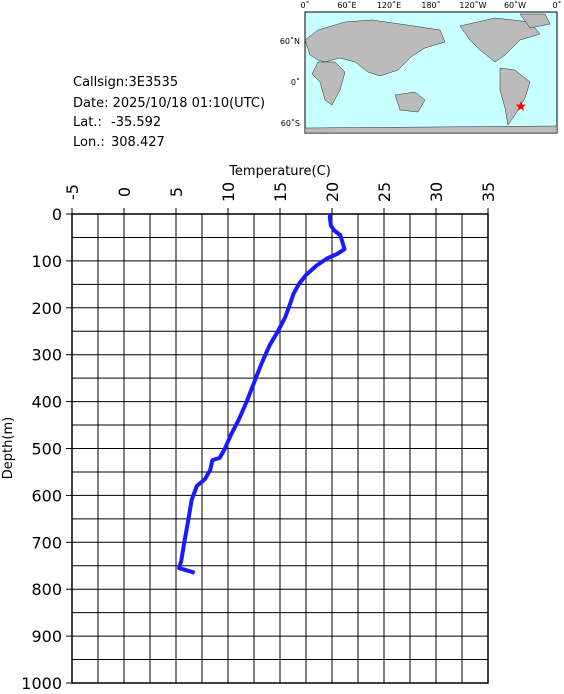 Image resolution: width=564 pixels, height=694 pixels. I want to click on y-tick-label: 500, so click(46, 449).